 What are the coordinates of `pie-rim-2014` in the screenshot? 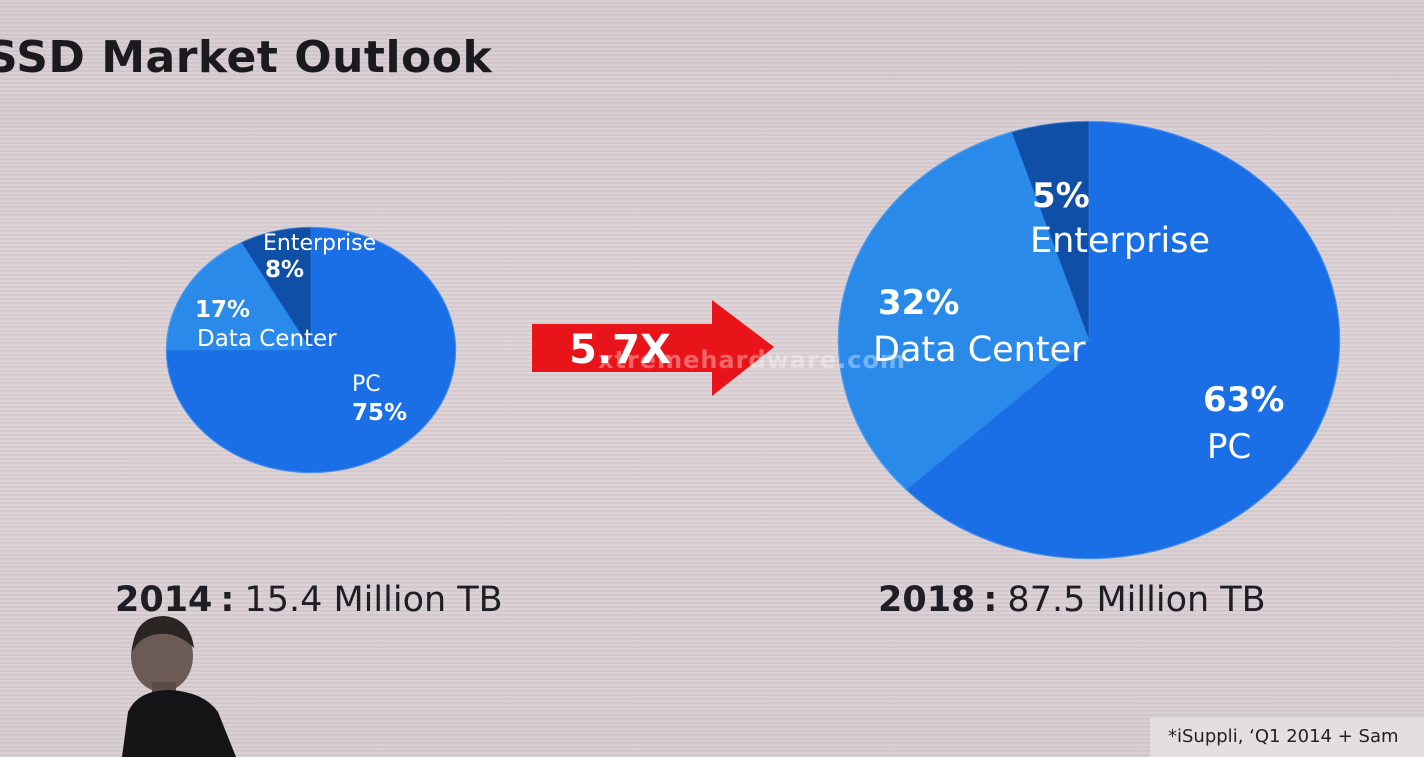 It's located at (311, 350).